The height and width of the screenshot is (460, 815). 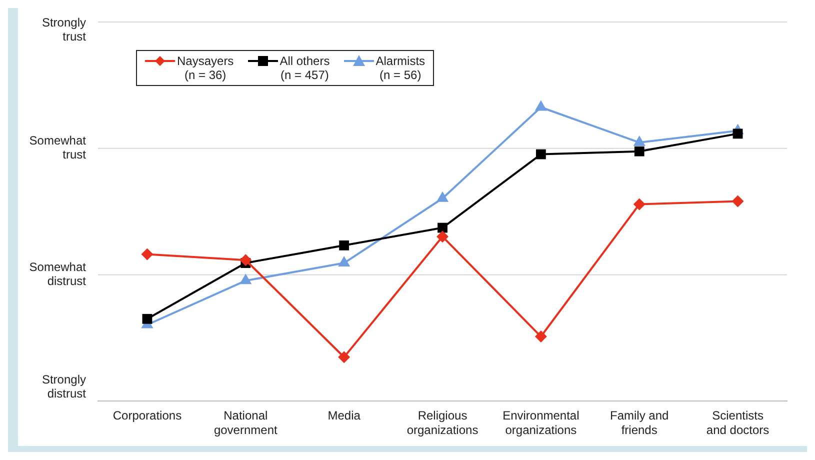 I want to click on x-tick-label: Corporations, so click(x=147, y=415).